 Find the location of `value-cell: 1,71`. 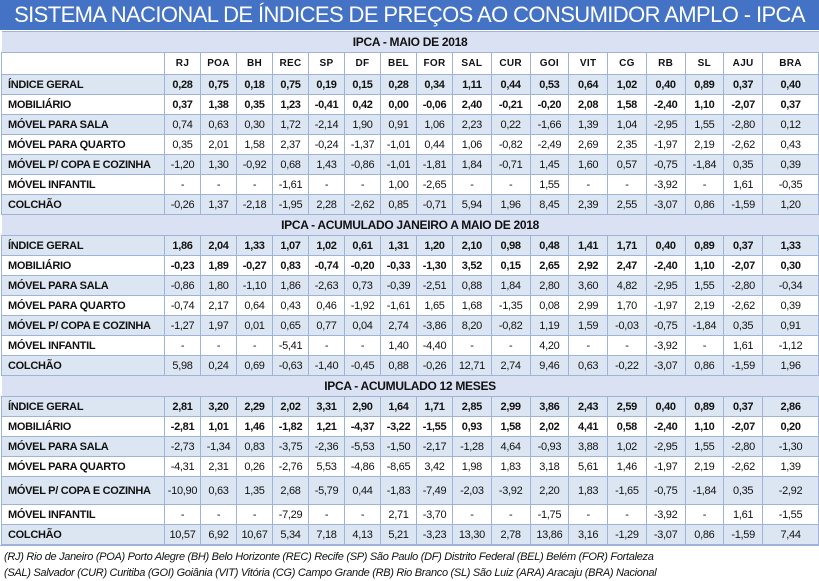

value-cell: 1,71 is located at coordinates (434, 406).